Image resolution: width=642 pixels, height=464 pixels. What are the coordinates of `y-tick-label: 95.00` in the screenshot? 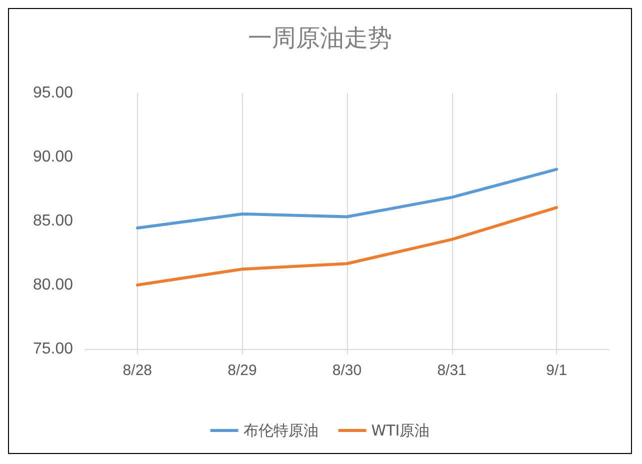 It's located at (53, 93).